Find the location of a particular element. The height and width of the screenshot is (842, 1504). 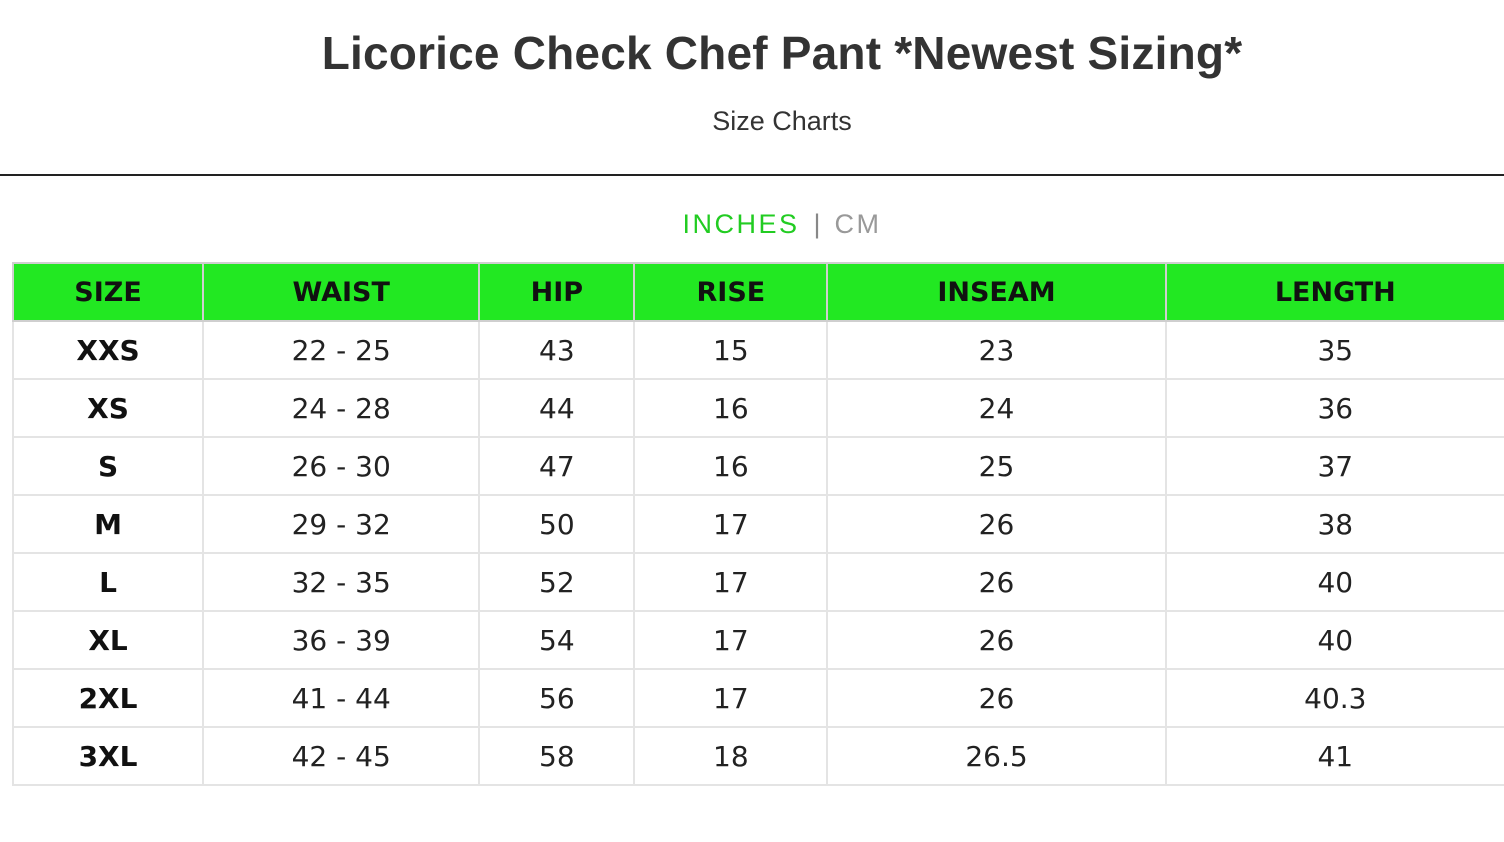

table-row: S 26 - 30 47 16 25 37 is located at coordinates (757, 466).